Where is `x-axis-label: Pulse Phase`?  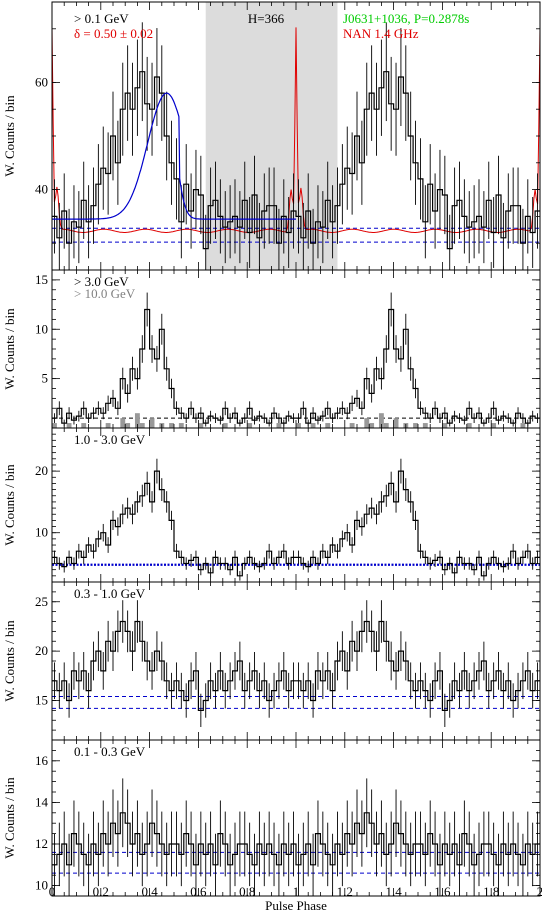 x-axis-label: Pulse Phase is located at coordinates (296, 905).